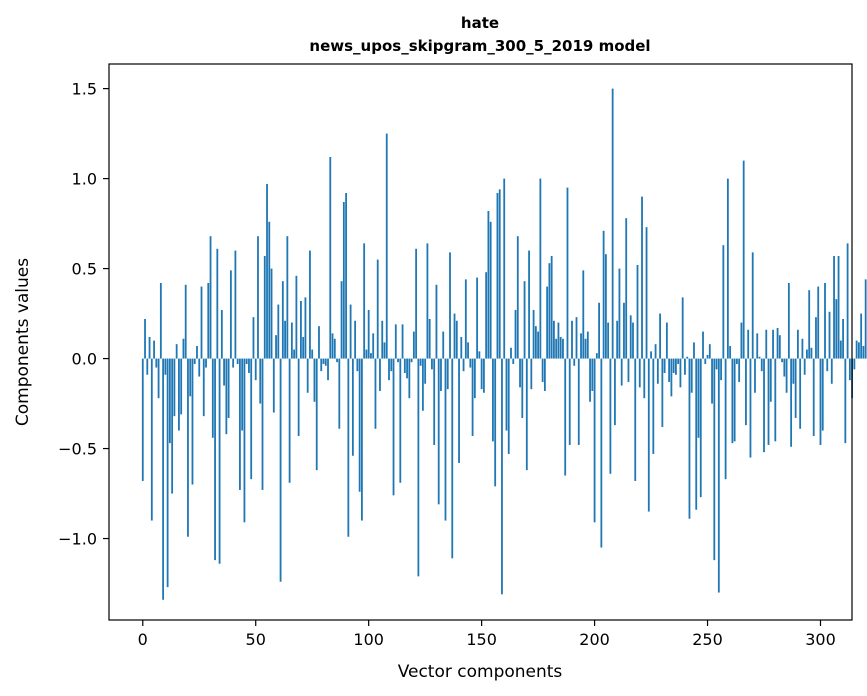 The height and width of the screenshot is (696, 867). I want to click on x-tick-label: 150, so click(481, 639).